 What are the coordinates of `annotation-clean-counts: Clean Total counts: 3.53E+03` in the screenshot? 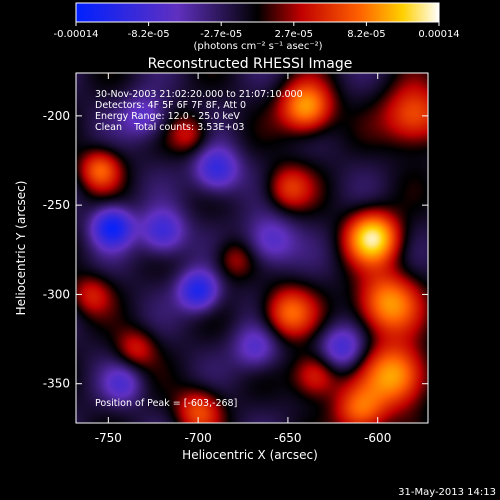 It's located at (169, 127).